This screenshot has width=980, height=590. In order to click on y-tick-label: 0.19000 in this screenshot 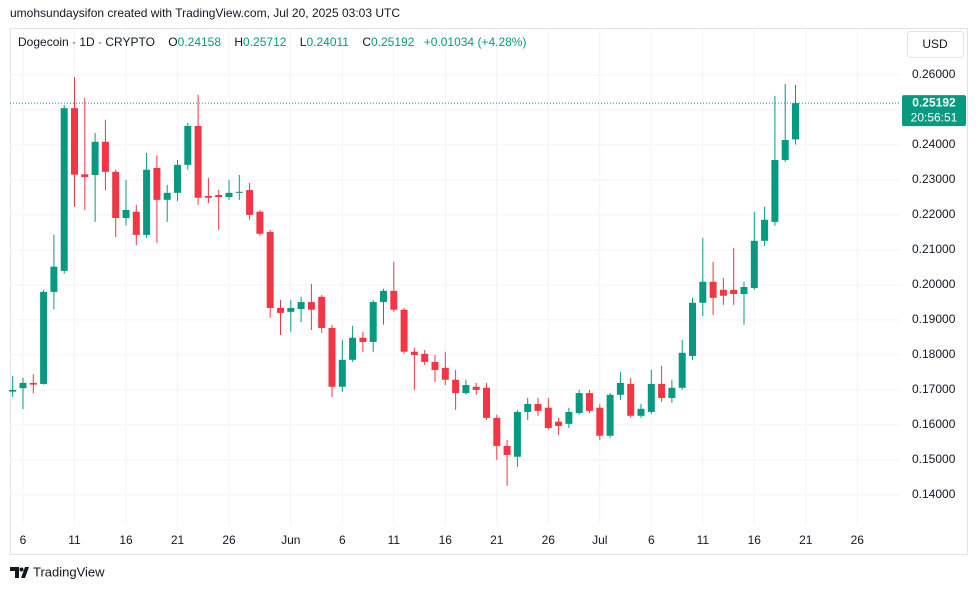, I will do `click(934, 319)`.